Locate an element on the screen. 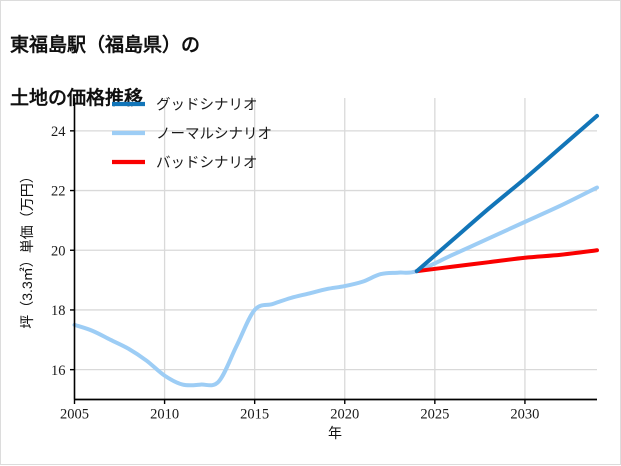 This screenshot has height=466, width=621. y-tick-label: 16 is located at coordinates (58, 371).